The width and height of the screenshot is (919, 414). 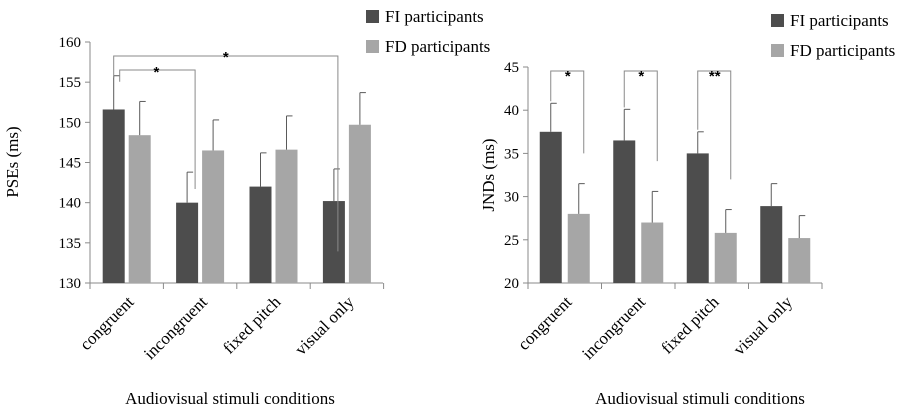 I want to click on pse-y-axis-title: PSEs (ms), so click(x=12, y=161).